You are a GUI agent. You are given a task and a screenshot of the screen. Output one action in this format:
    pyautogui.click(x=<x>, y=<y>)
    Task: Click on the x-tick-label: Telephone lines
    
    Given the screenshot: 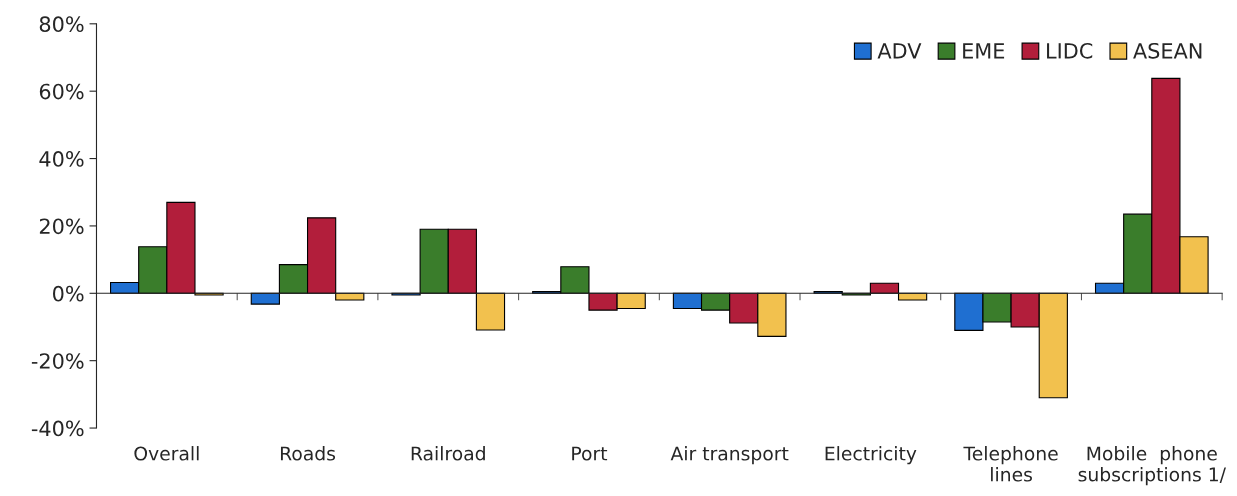 What is the action you would take?
    pyautogui.click(x=1010, y=464)
    